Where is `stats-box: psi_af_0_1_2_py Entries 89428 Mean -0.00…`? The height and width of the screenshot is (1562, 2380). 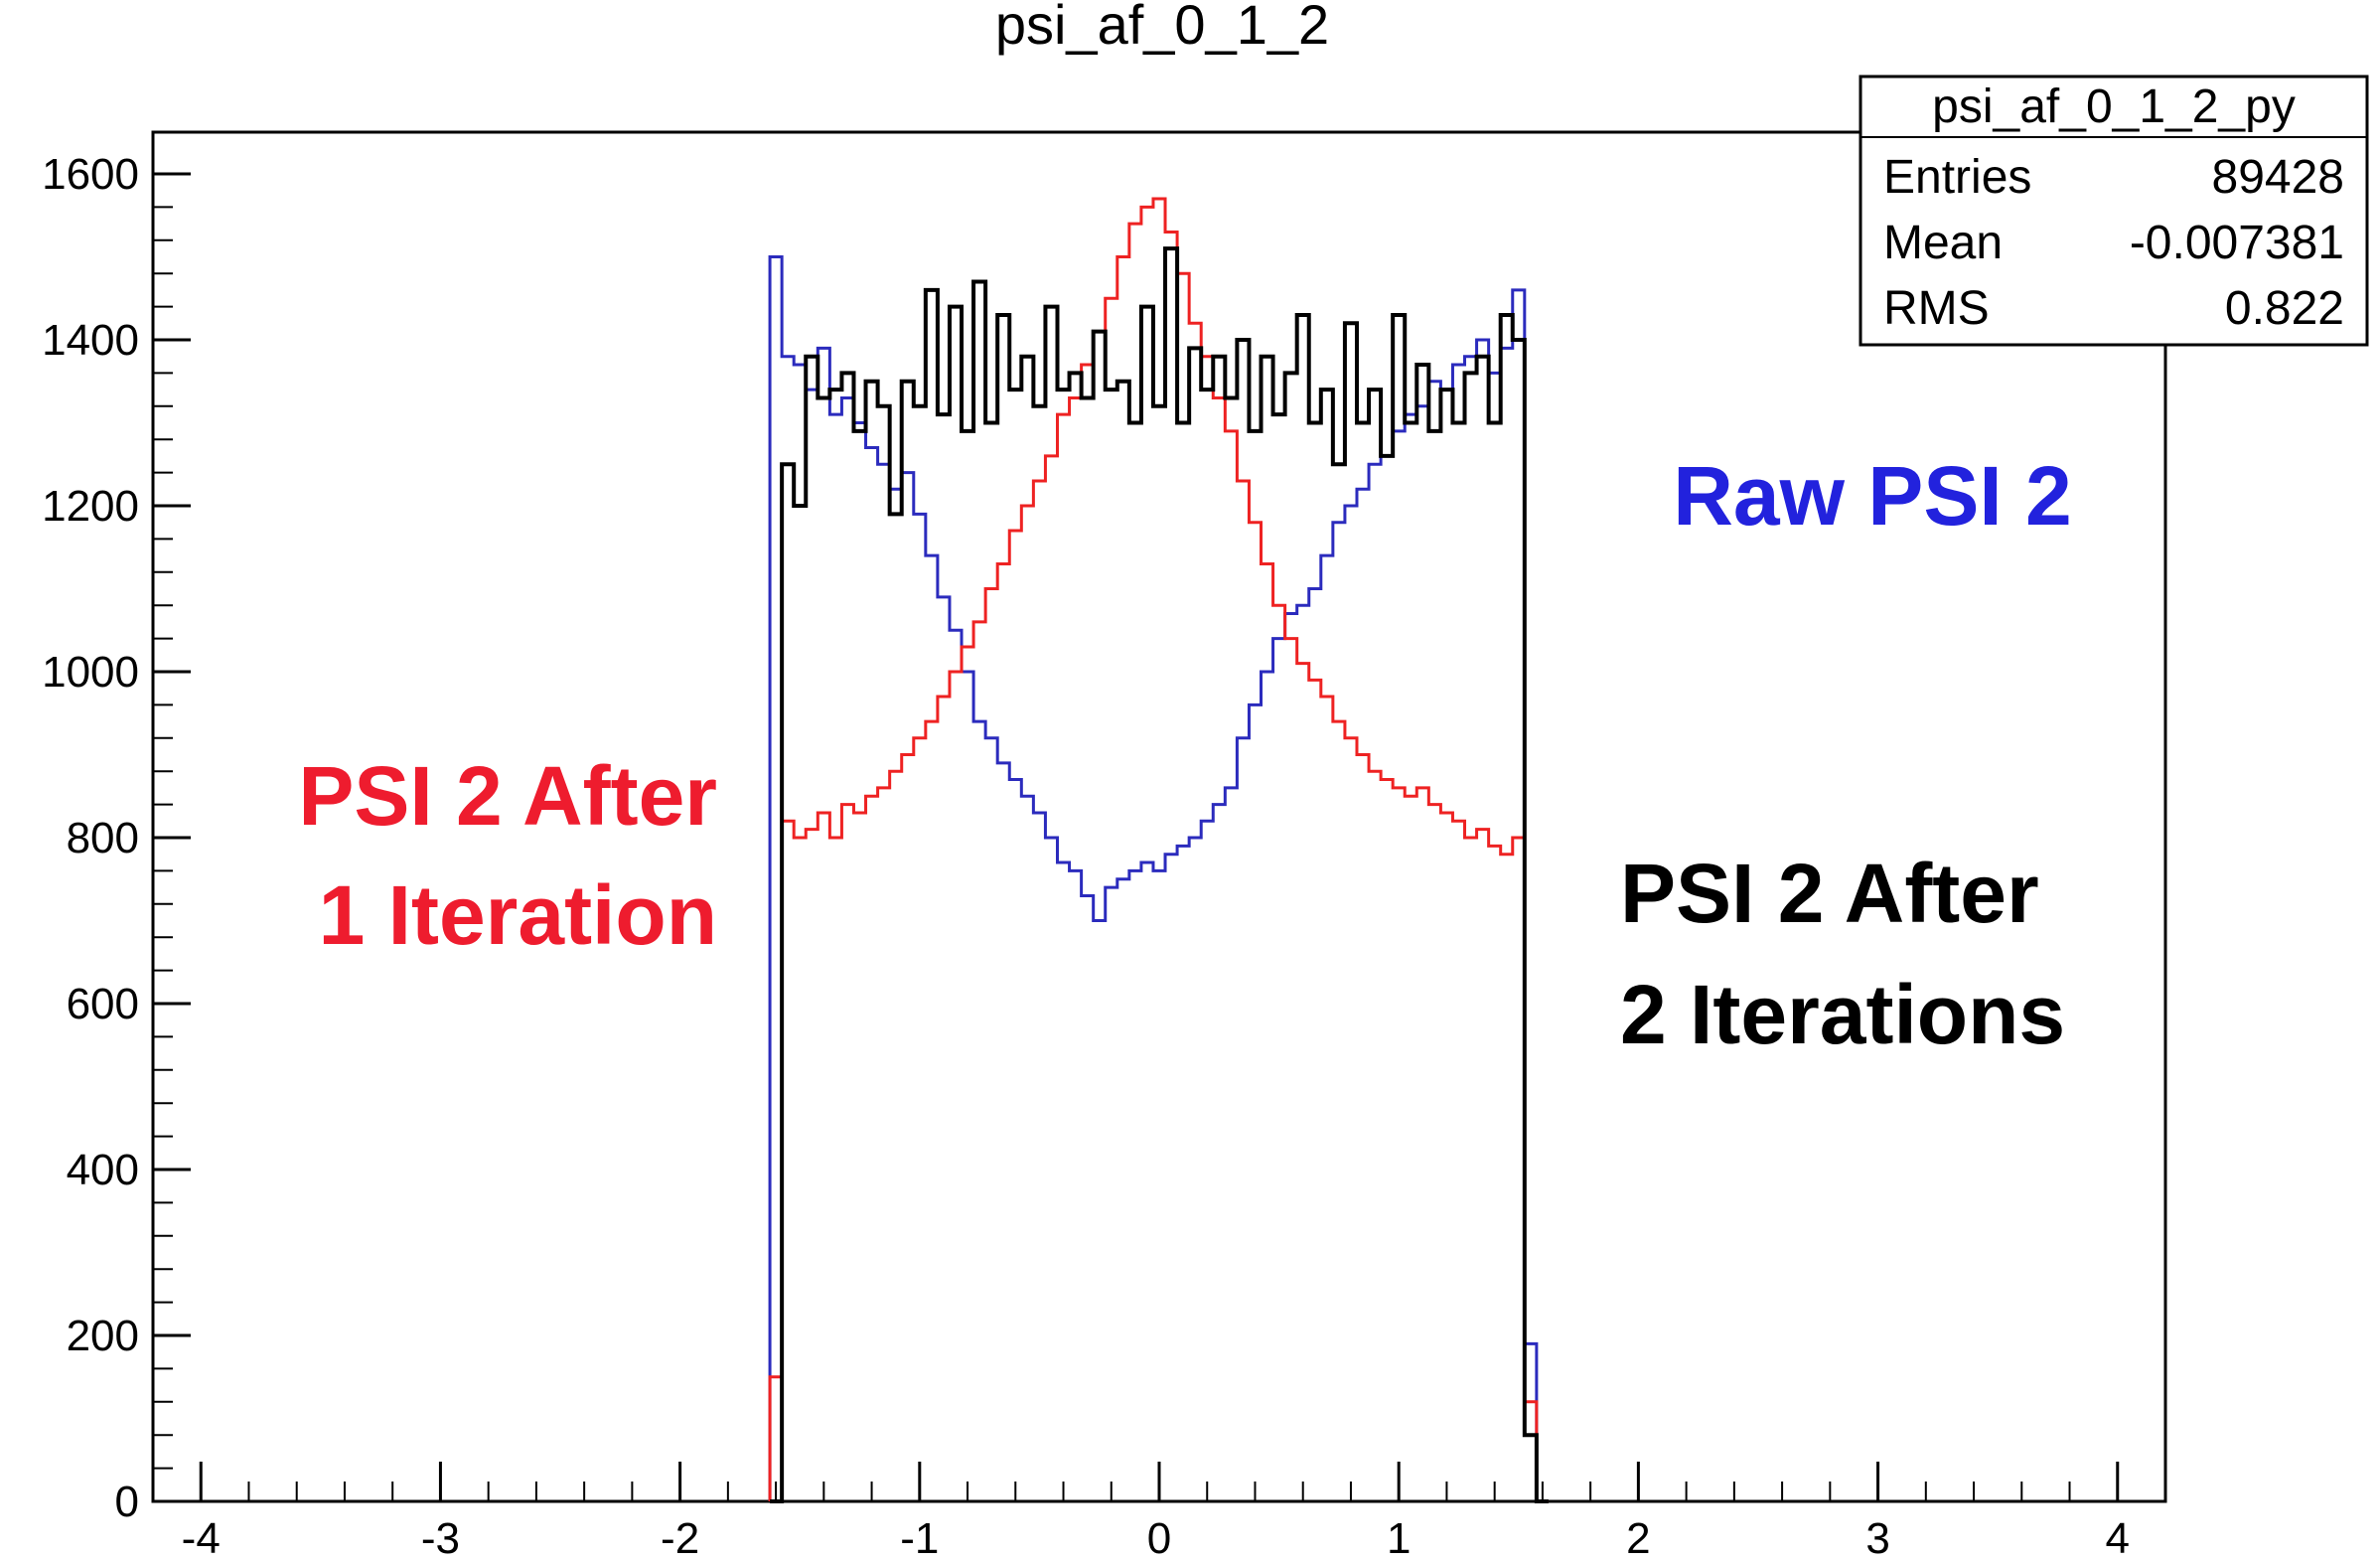
stats-box: psi_af_0_1_2_py Entries 89428 Mean -0.00… is located at coordinates (2114, 211).